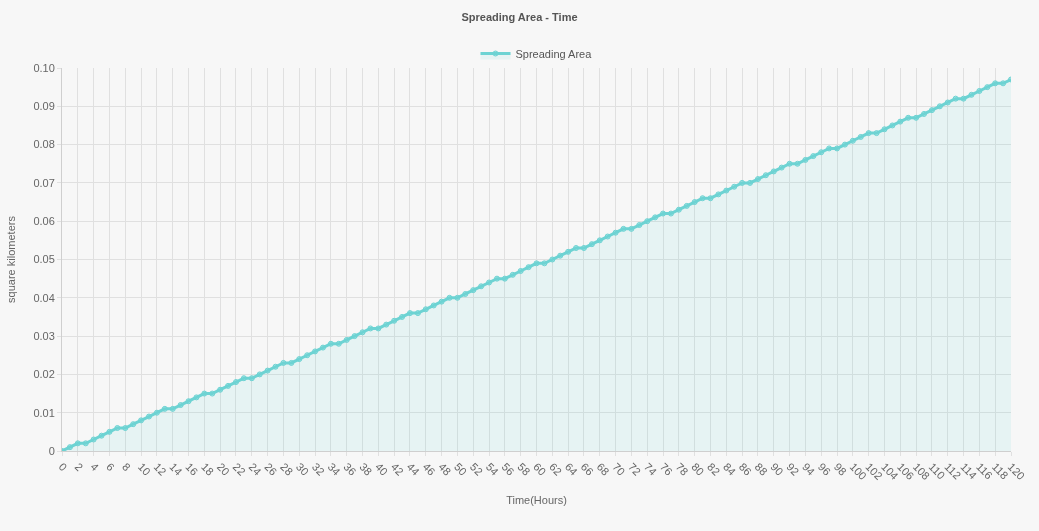 This screenshot has width=1039, height=531. I want to click on x-tick-label: 24, so click(255, 469).